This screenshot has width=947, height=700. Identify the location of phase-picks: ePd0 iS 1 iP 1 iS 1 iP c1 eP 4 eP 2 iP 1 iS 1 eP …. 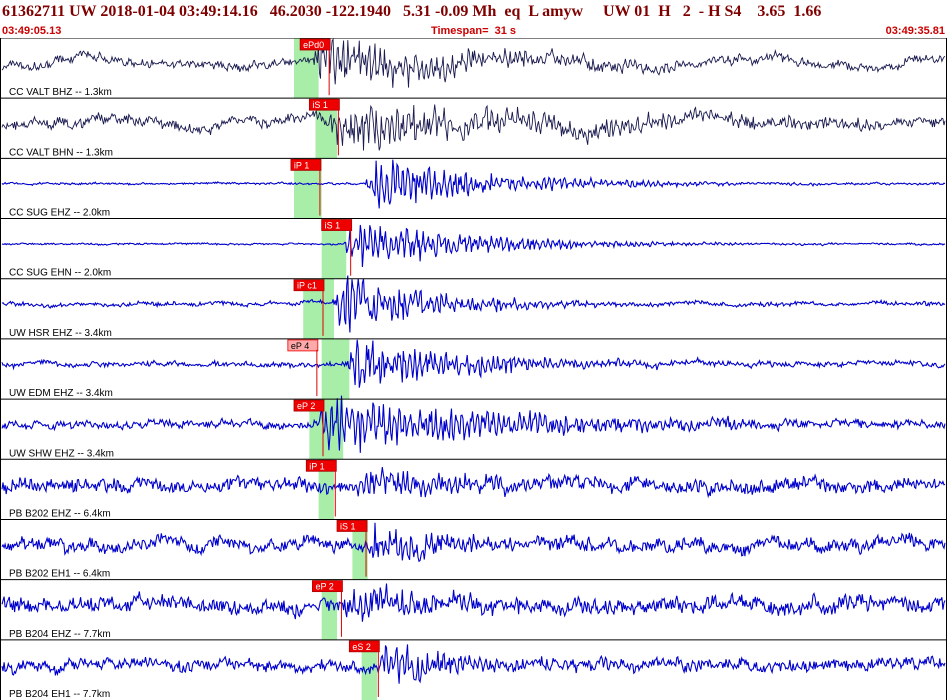
(333, 367).